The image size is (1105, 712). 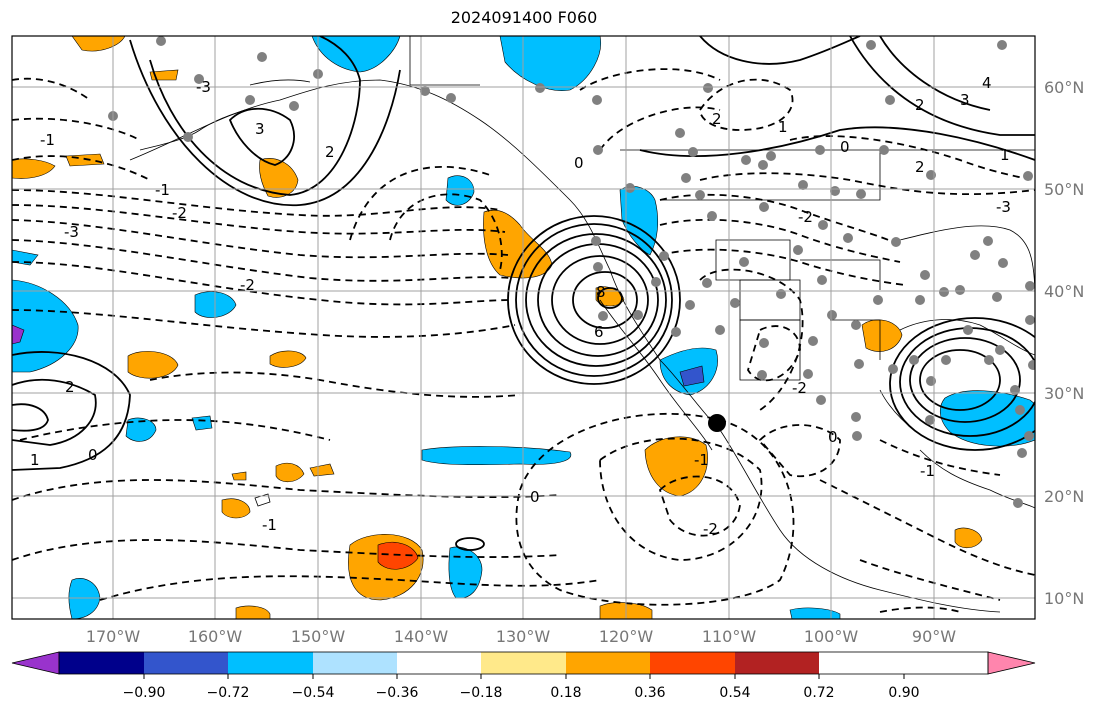 What do you see at coordinates (397, 693) in the screenshot?
I see `colorbar-tick-label: −0.36` at bounding box center [397, 693].